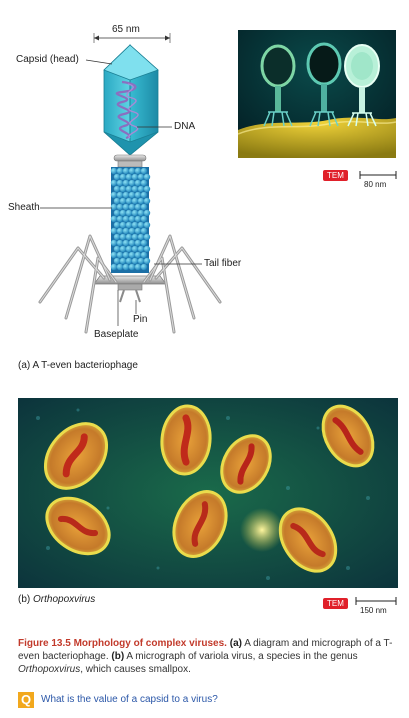  I want to click on figure-title: Morphology of complex viruses., so click(150, 643).